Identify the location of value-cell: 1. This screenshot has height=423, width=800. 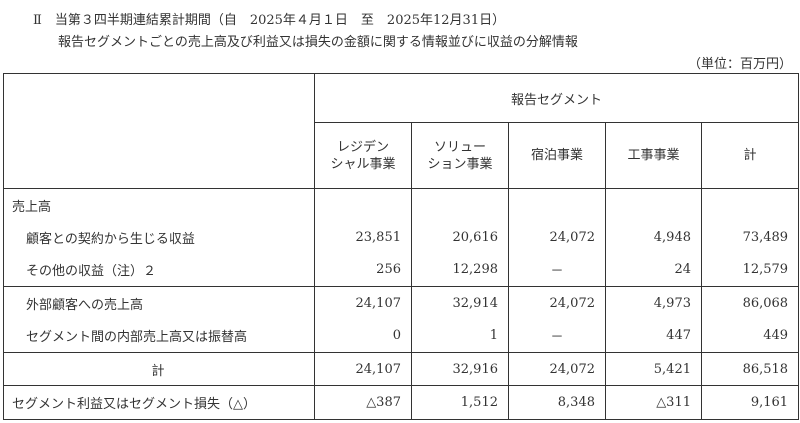
(460, 336).